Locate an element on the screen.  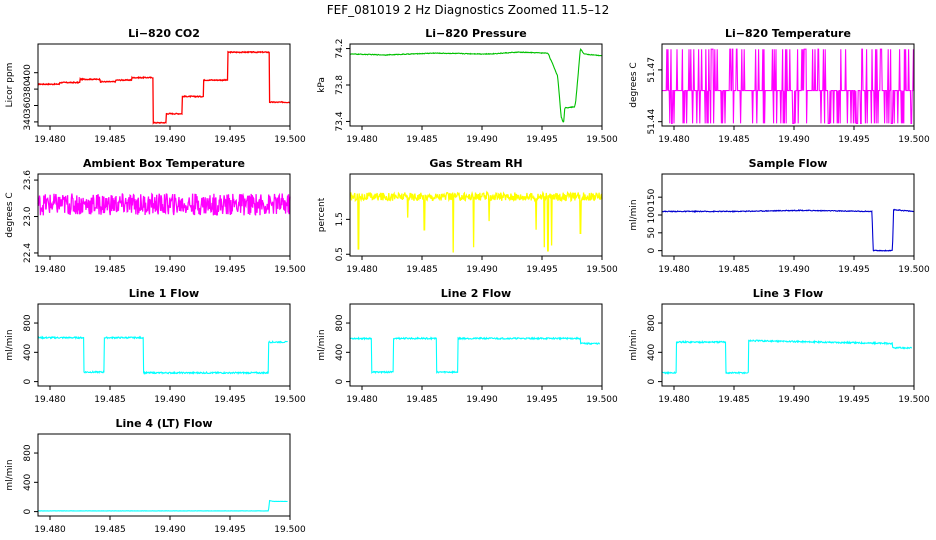
y-axis-label: kPa is located at coordinates (322, 85).